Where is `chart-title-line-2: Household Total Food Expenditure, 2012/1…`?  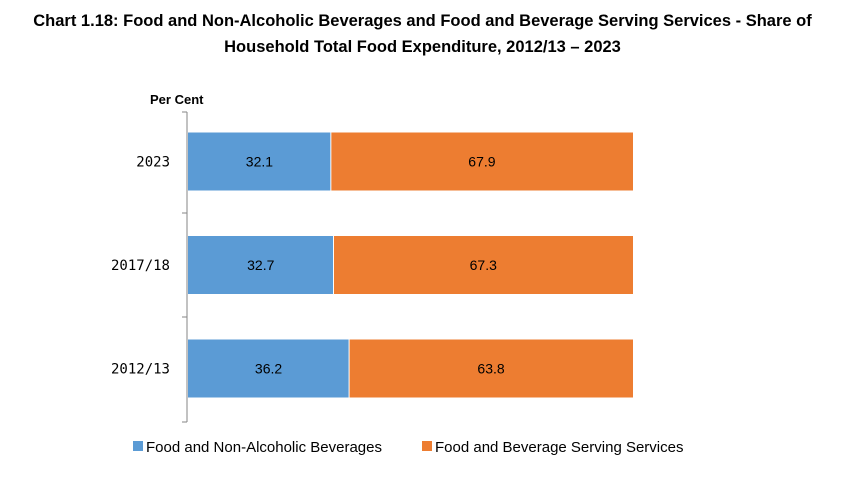
chart-title-line-2: Household Total Food Expenditure, 2012/1… is located at coordinates (422, 47).